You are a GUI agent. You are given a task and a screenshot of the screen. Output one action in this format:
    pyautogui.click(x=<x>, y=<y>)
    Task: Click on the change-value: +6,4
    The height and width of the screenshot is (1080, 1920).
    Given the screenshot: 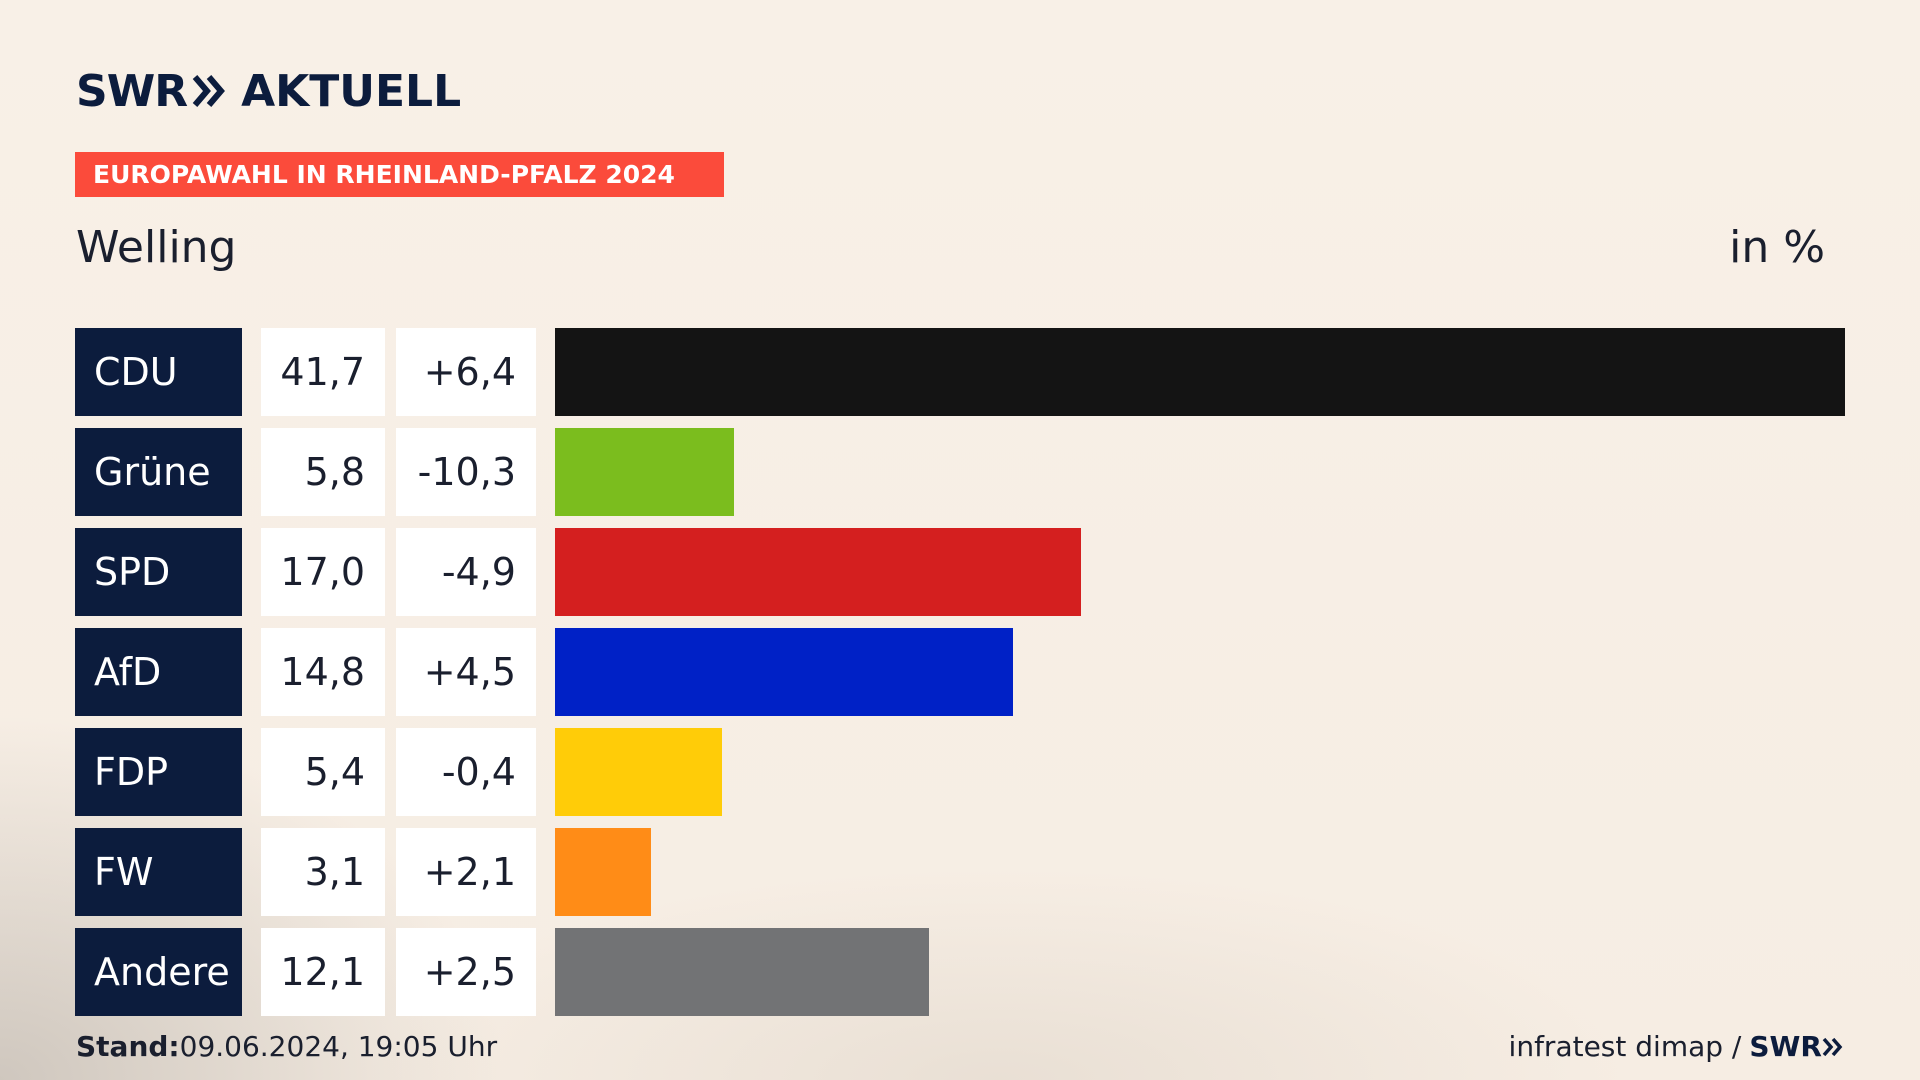 What is the action you would take?
    pyautogui.click(x=466, y=372)
    